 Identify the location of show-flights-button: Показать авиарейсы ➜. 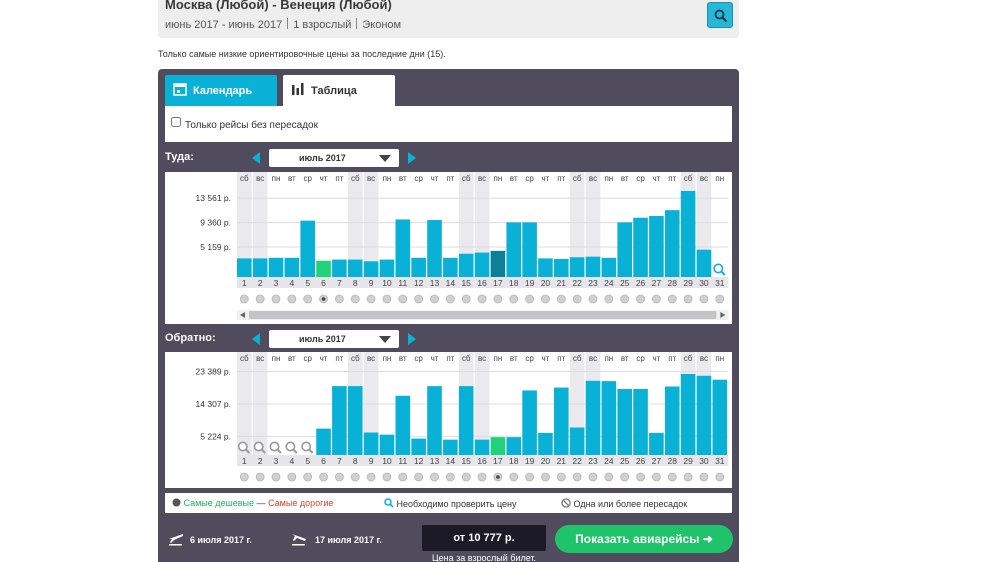
(644, 539).